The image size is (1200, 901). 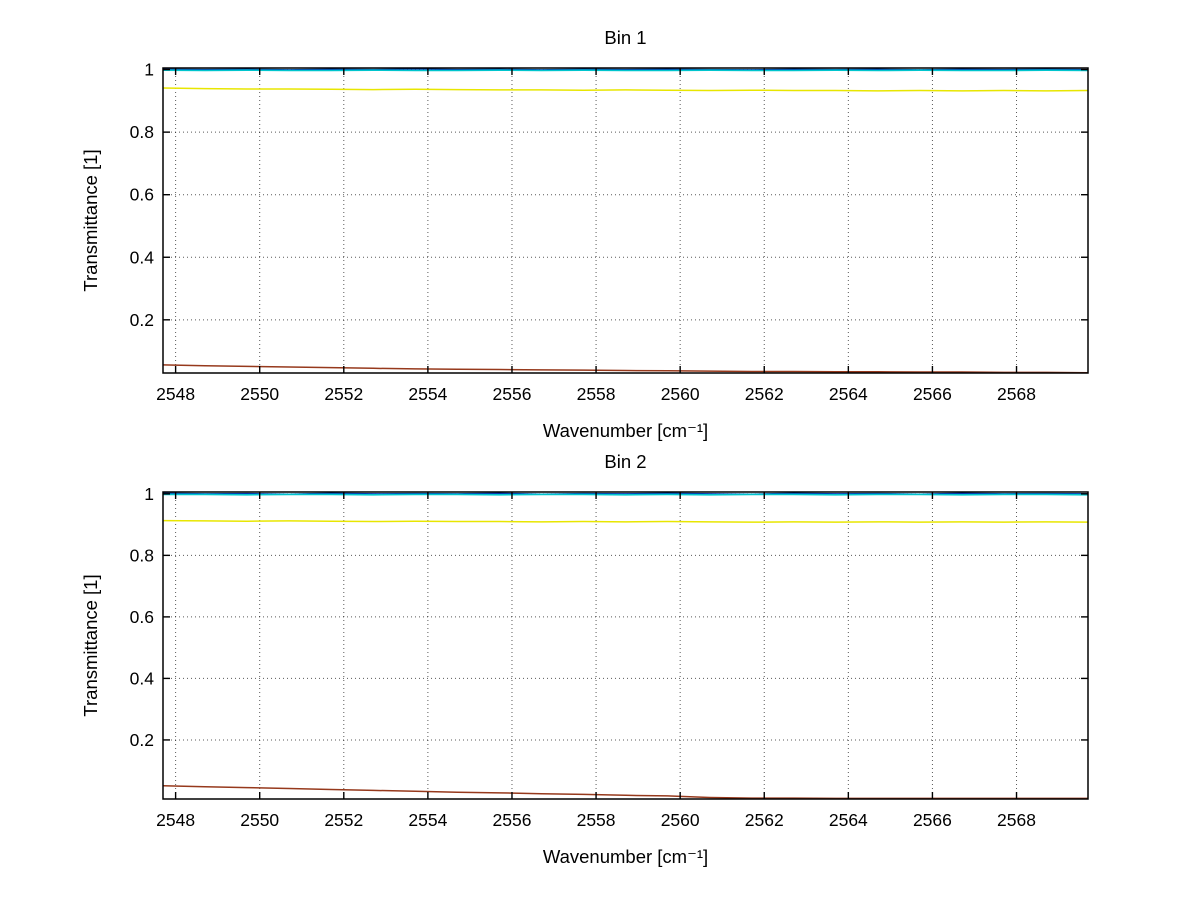 I want to click on series-transmittance-darkred, so click(x=625, y=369).